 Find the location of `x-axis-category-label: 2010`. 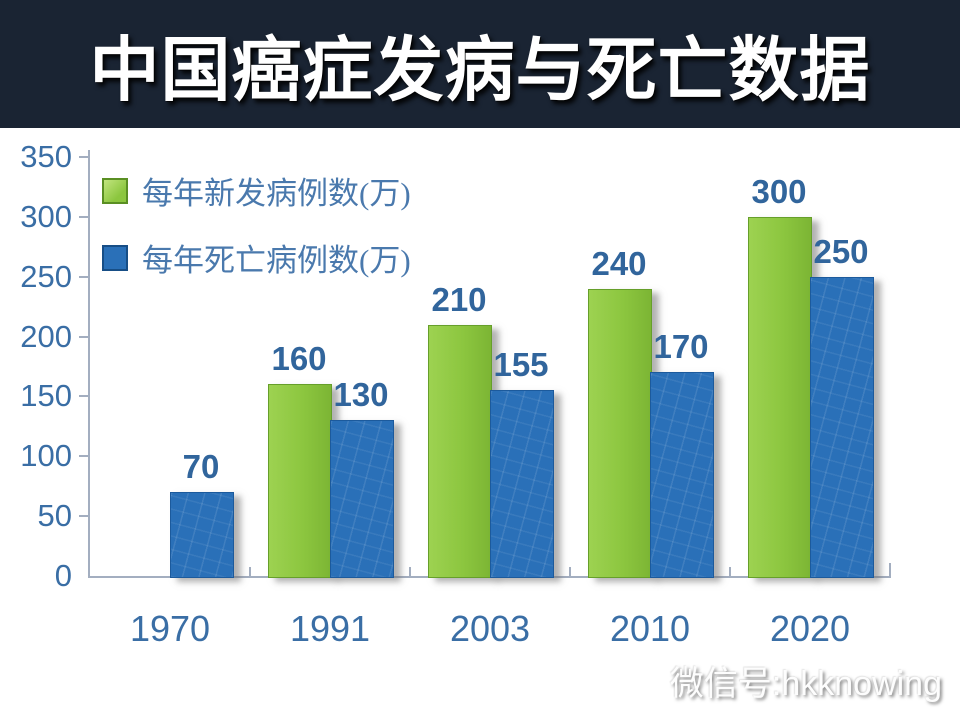

x-axis-category-label: 2010 is located at coordinates (650, 628).